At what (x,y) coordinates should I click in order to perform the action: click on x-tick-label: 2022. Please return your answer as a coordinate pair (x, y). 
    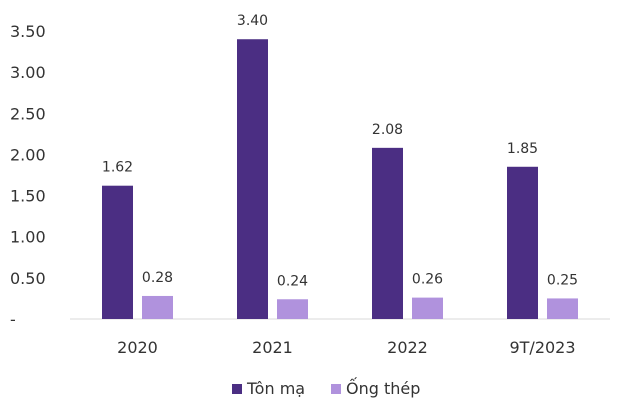
    Looking at the image, I should click on (407, 347).